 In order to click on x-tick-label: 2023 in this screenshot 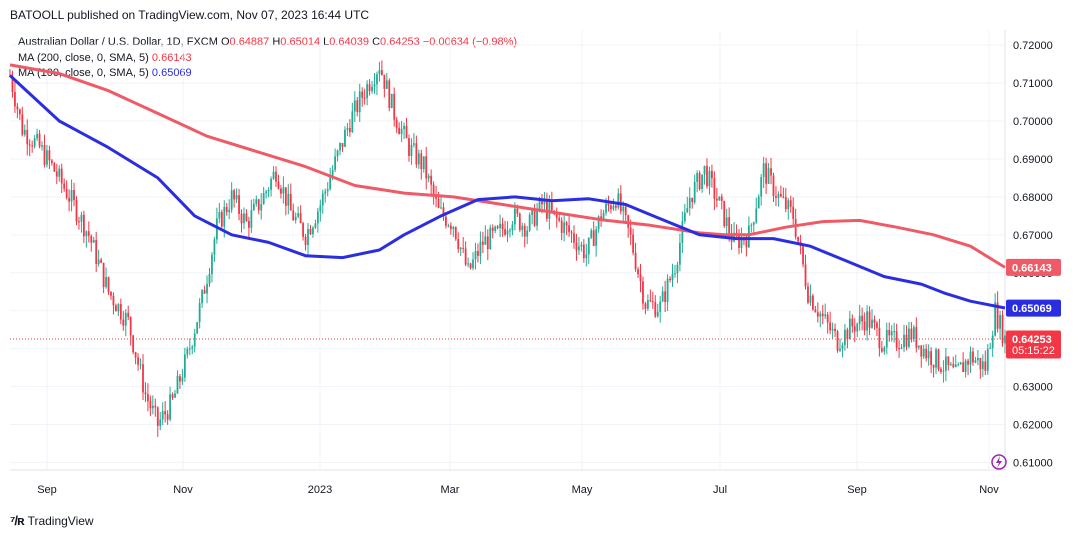, I will do `click(320, 490)`.